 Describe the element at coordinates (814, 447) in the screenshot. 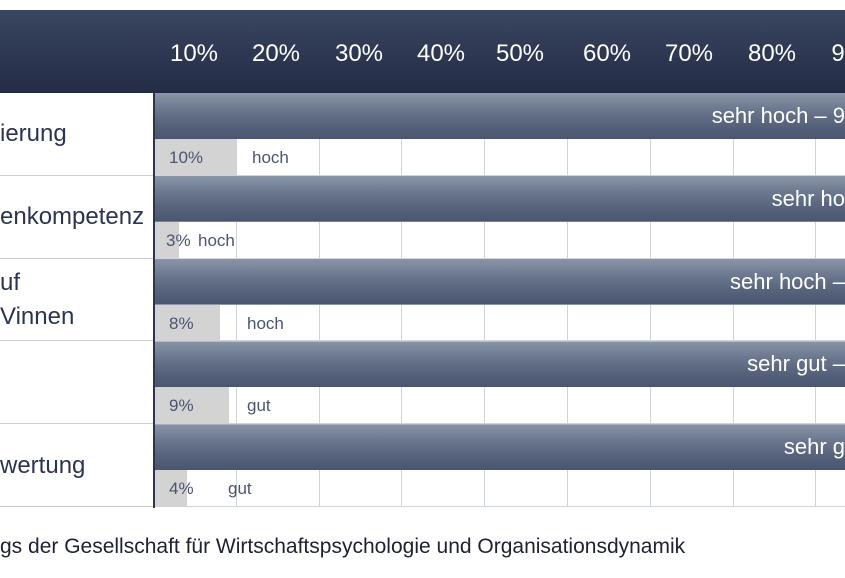

I see `main-bar-label: sehr g` at that location.